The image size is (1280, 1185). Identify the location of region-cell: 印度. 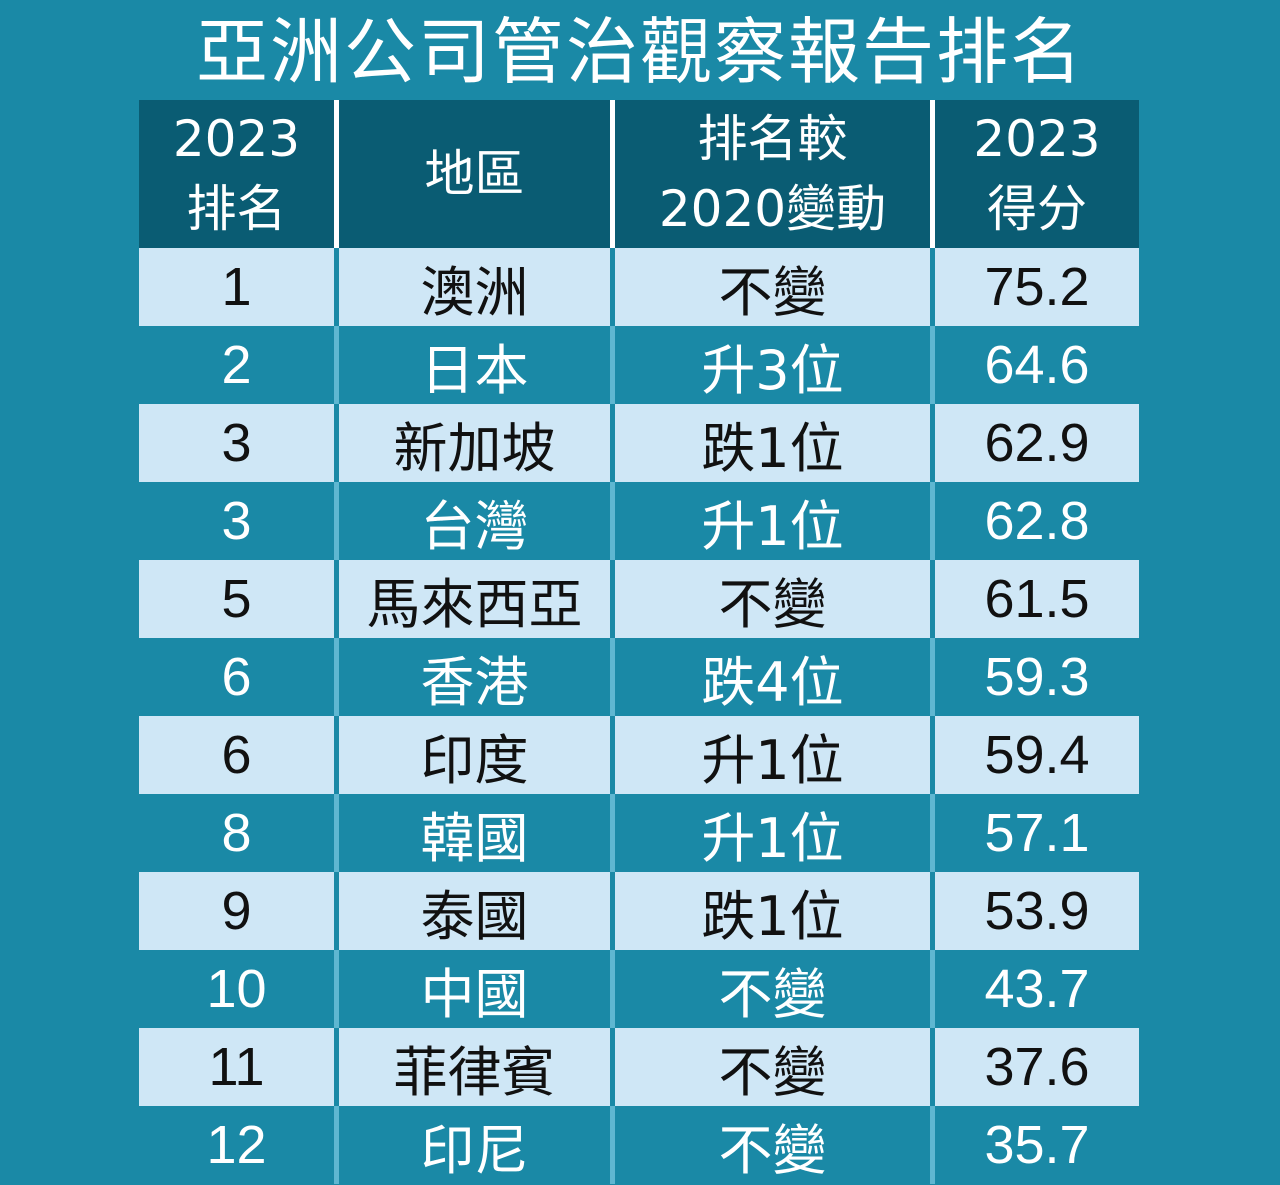
(472, 755).